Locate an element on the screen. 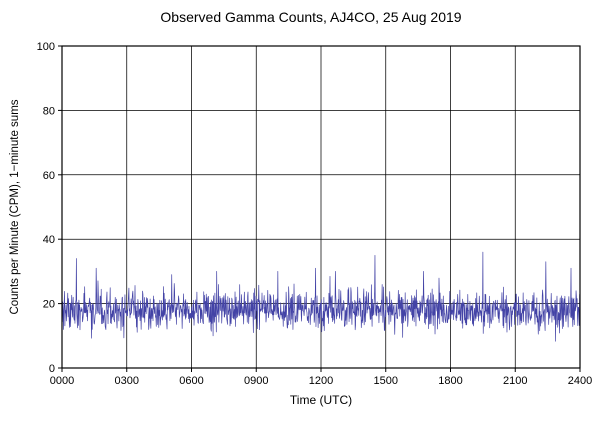 This screenshot has height=428, width=600. x-tick-label: 1800 is located at coordinates (450, 381).